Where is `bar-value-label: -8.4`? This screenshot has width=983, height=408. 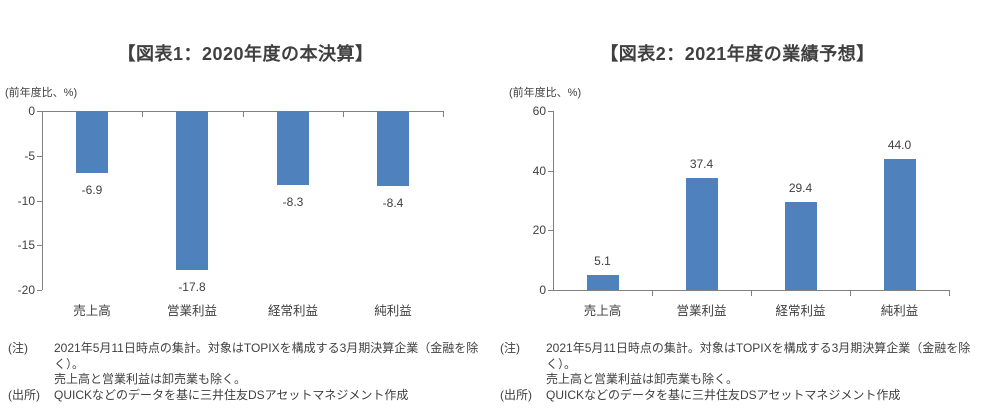 bar-value-label: -8.4 is located at coordinates (393, 203).